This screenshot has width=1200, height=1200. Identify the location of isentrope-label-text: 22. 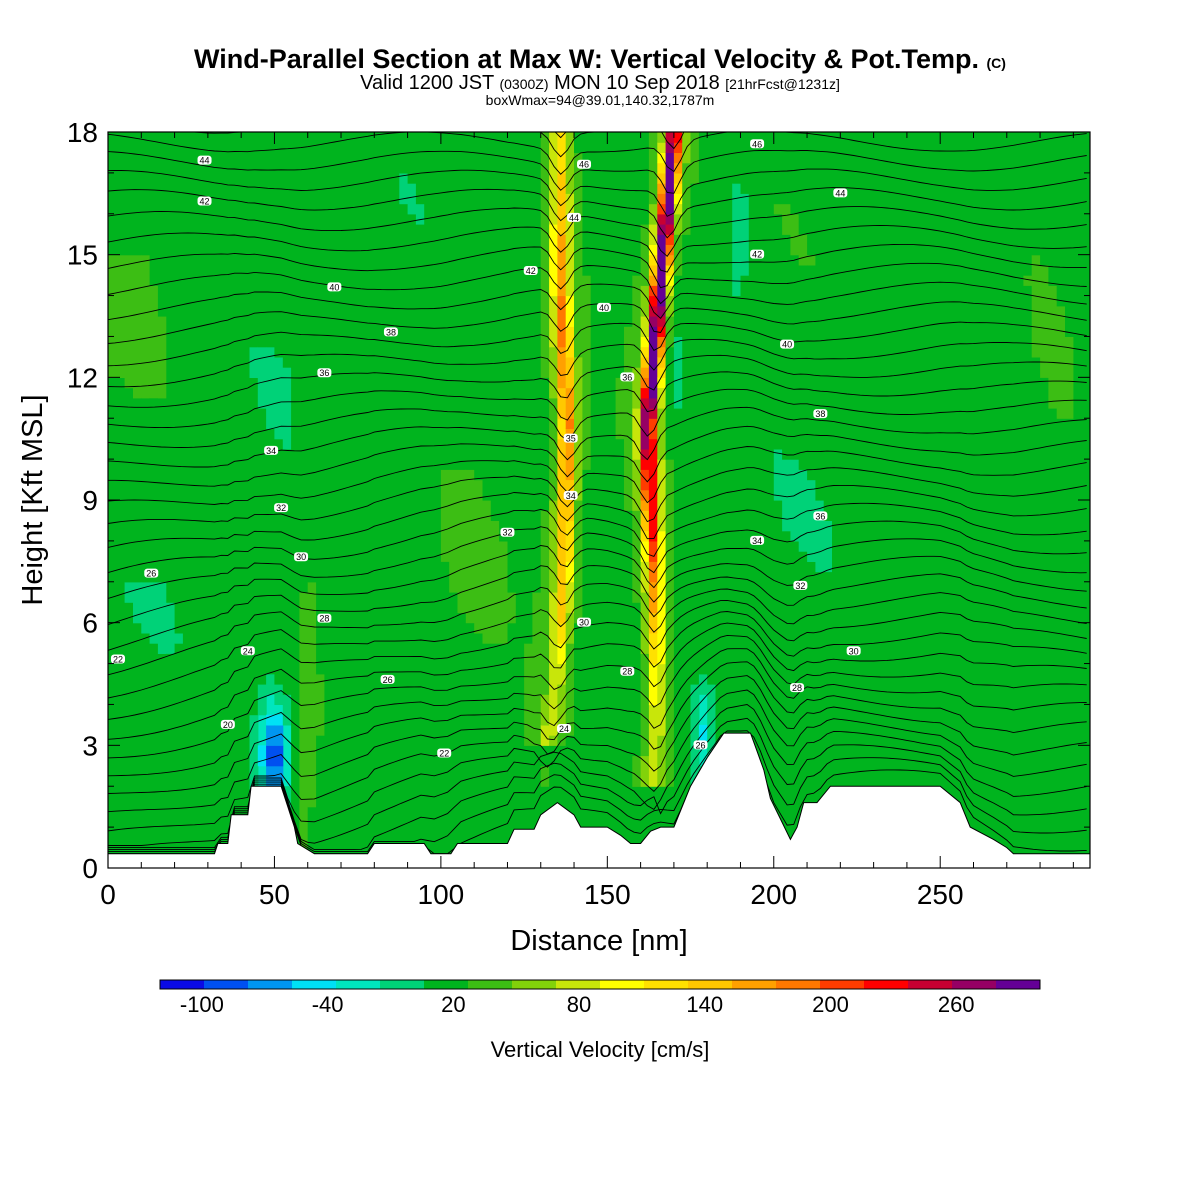
(118, 659).